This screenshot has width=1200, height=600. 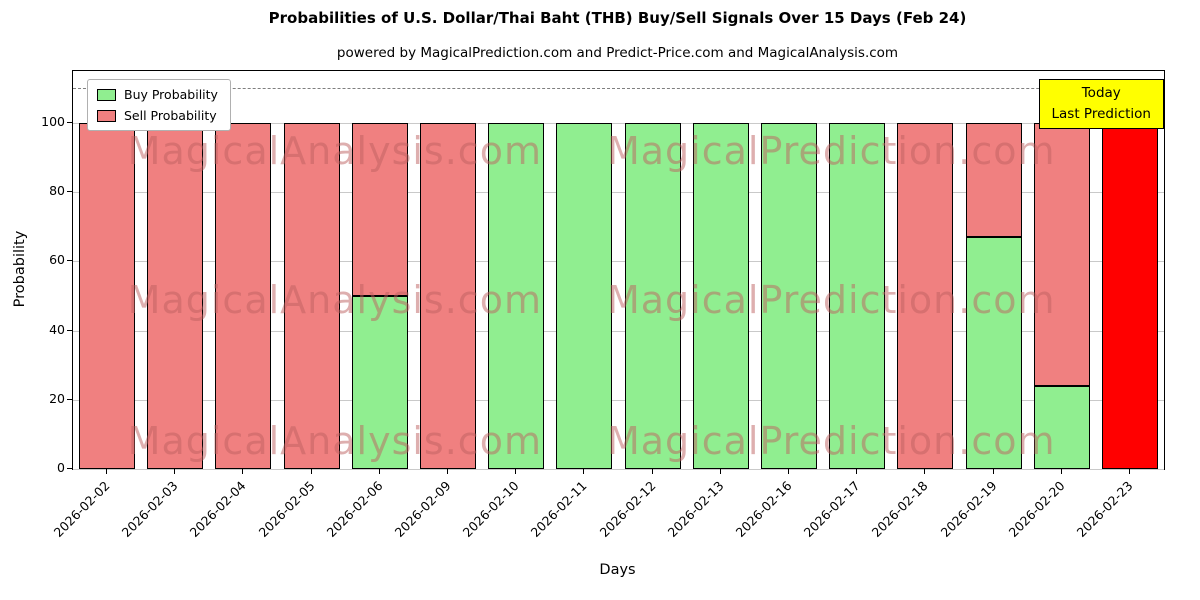 I want to click on x-tick-label: 2026-02-16, so click(x=763, y=509).